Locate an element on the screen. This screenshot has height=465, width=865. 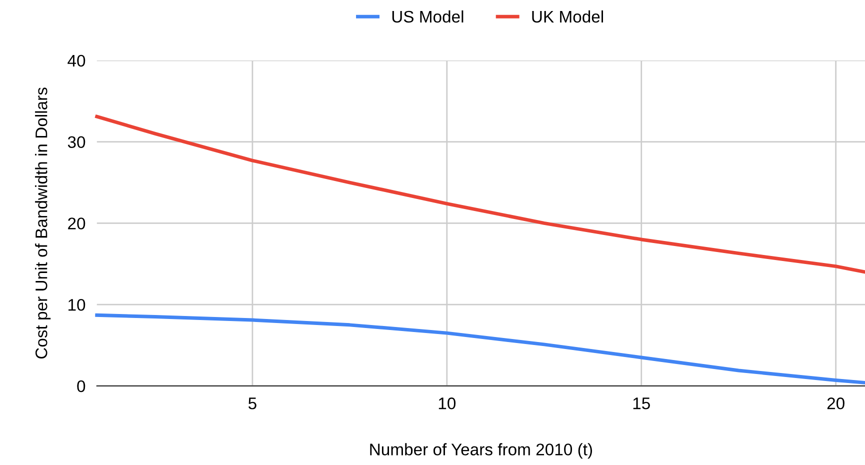
line-series is located at coordinates (480, 348).